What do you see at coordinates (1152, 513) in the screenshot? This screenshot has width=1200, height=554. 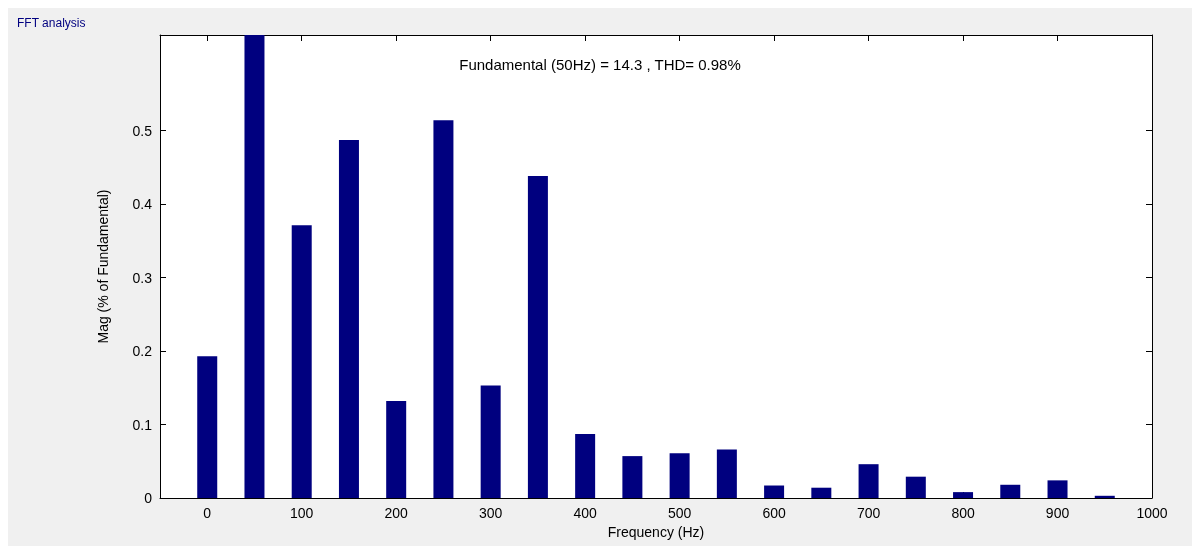 I see `x-tick-label: 1000` at bounding box center [1152, 513].